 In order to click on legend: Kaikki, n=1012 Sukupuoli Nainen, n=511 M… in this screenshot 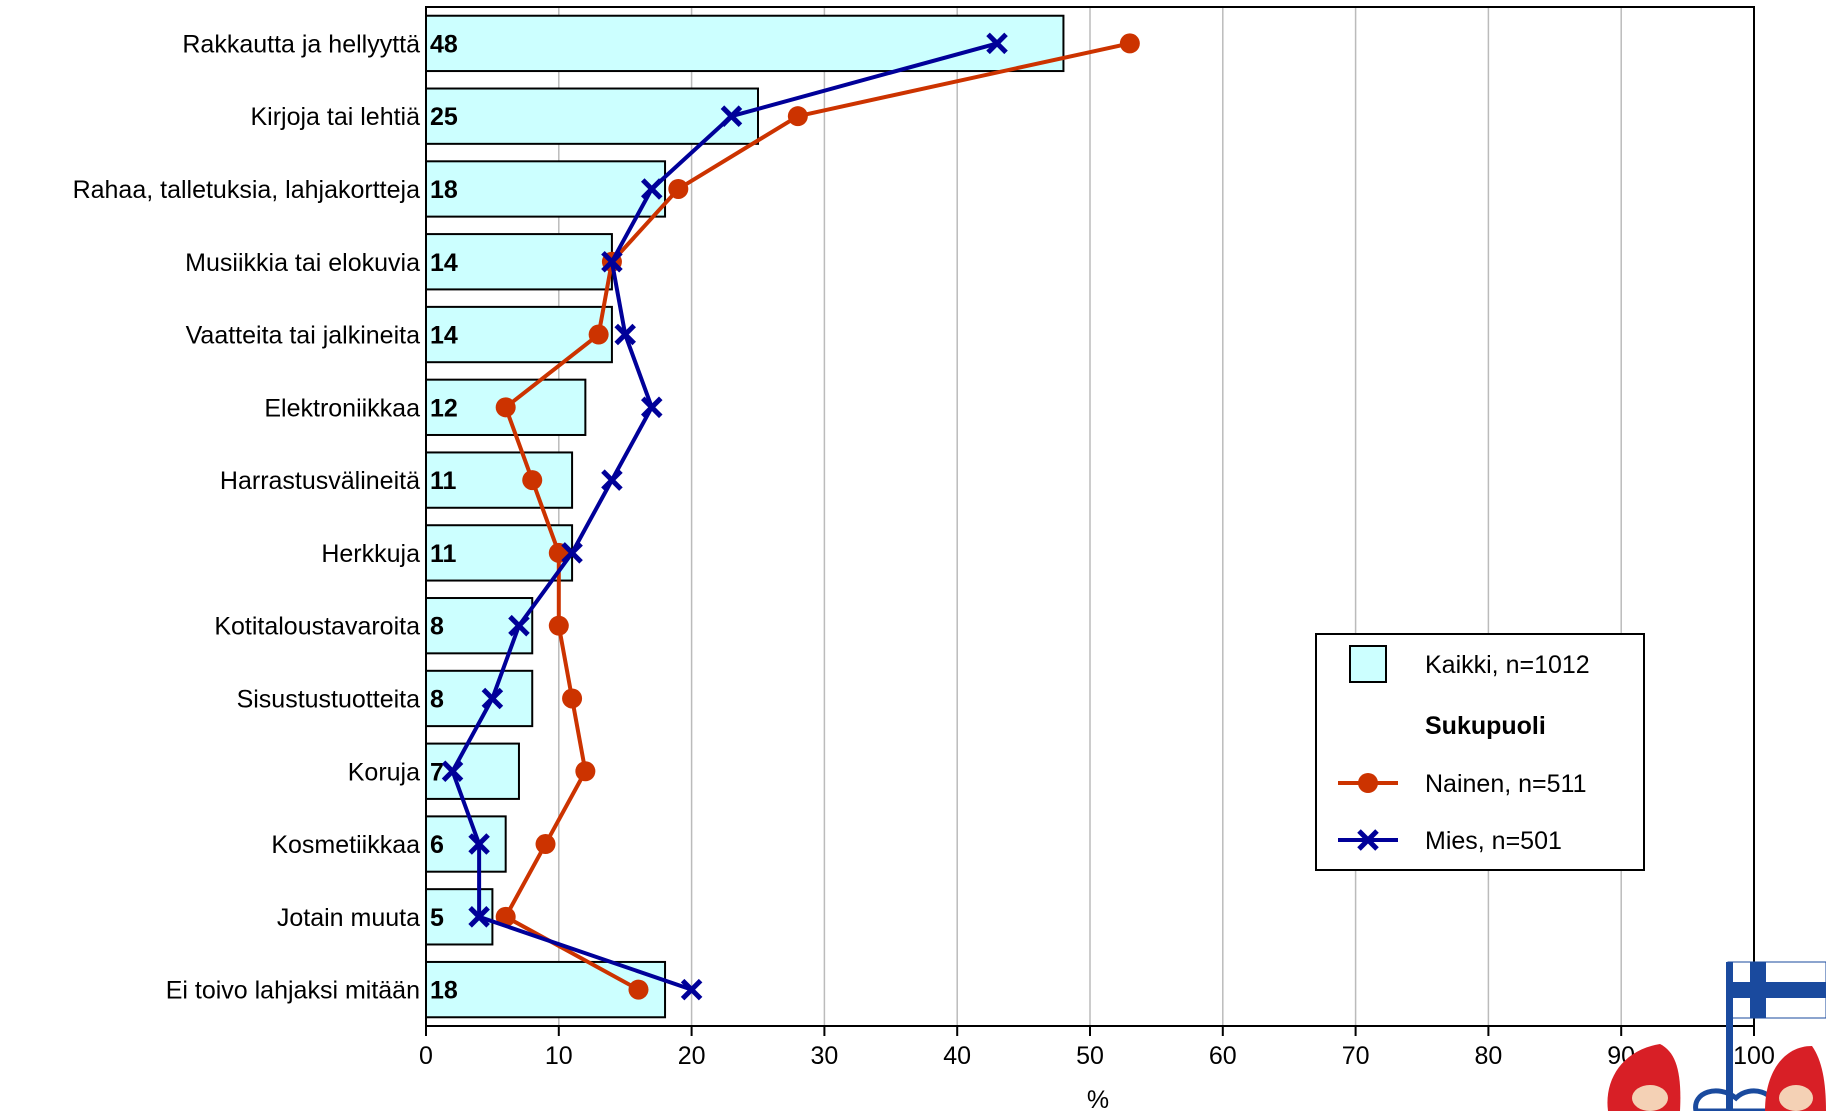, I will do `click(1480, 752)`.